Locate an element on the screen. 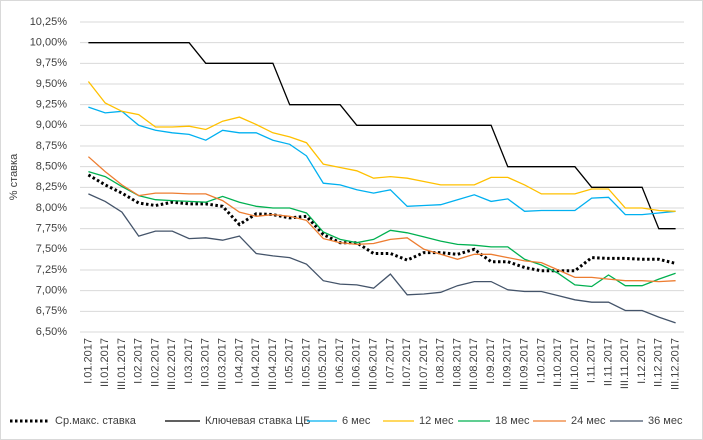  y-tick-label: 7,25% is located at coordinates (51, 270).